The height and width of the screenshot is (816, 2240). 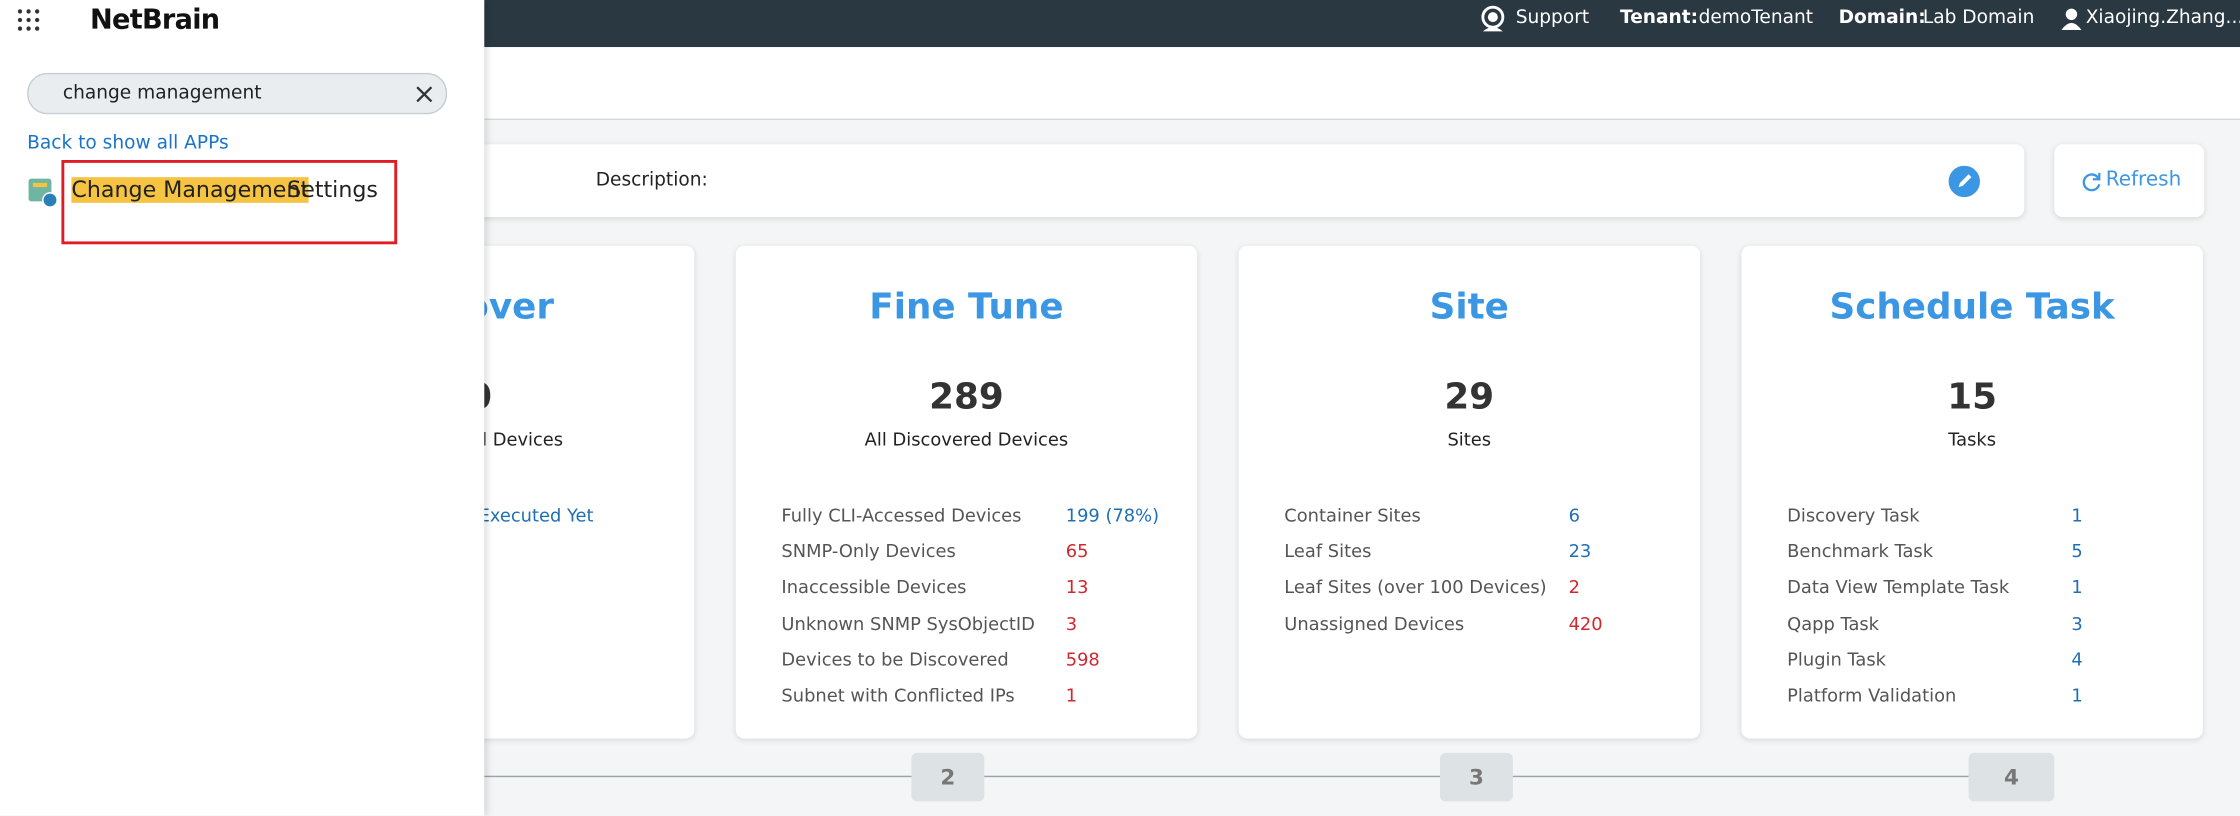 What do you see at coordinates (1352, 515) in the screenshot?
I see `row-label: Container Sites` at bounding box center [1352, 515].